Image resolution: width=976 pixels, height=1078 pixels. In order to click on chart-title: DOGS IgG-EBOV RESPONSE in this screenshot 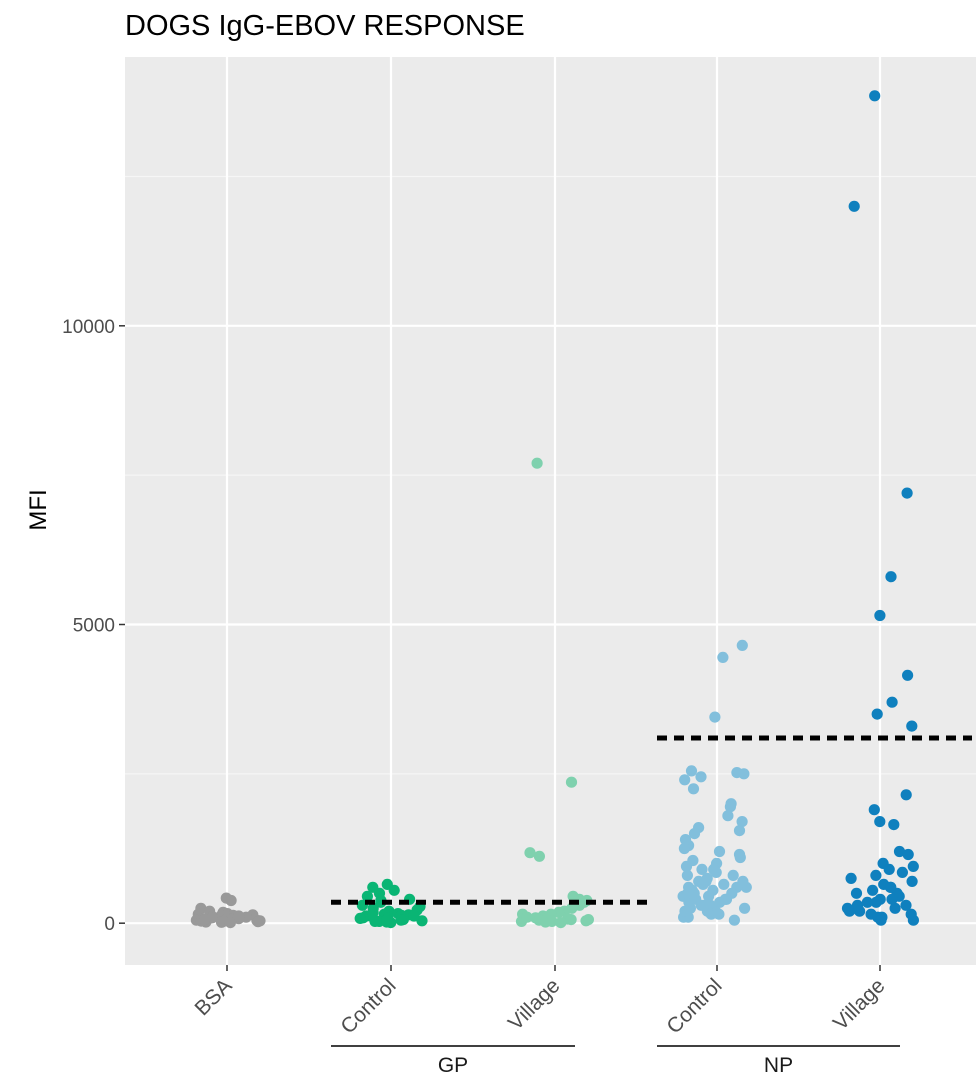, I will do `click(325, 26)`.